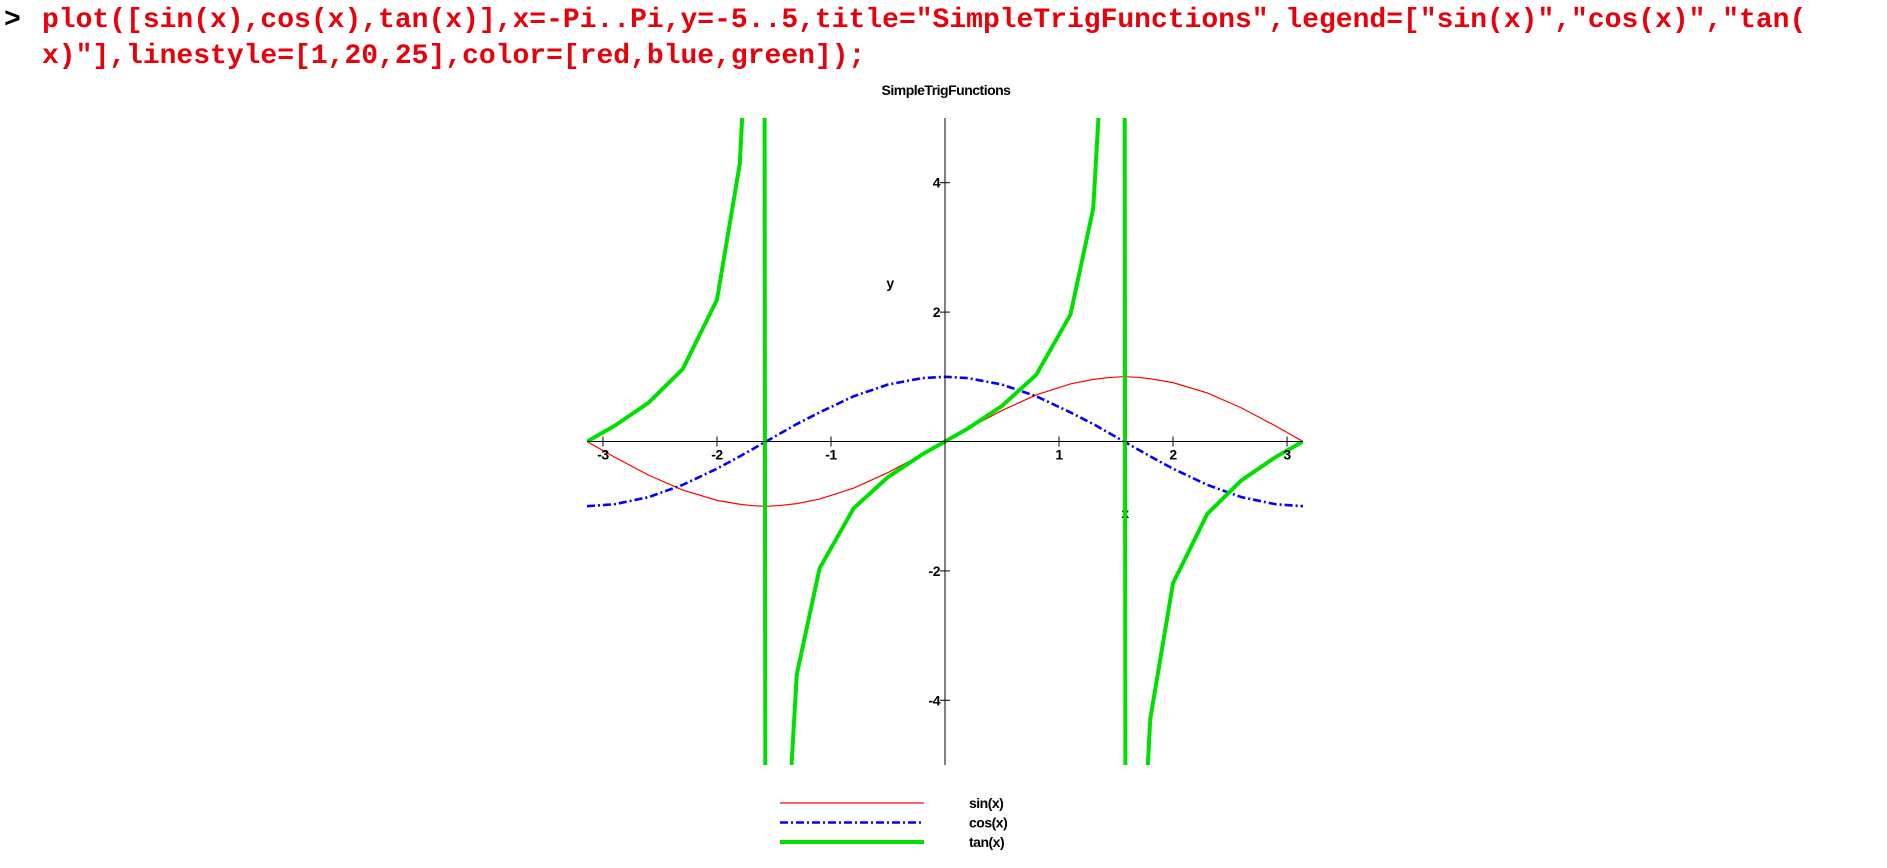 This screenshot has width=1887, height=868. I want to click on x-tick-label: -2, so click(717, 455).